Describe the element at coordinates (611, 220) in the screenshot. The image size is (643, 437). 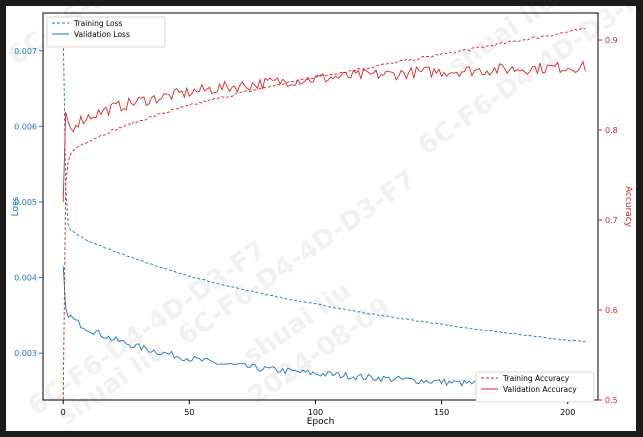
I see `y-right-tick-label-2: 0.7` at that location.